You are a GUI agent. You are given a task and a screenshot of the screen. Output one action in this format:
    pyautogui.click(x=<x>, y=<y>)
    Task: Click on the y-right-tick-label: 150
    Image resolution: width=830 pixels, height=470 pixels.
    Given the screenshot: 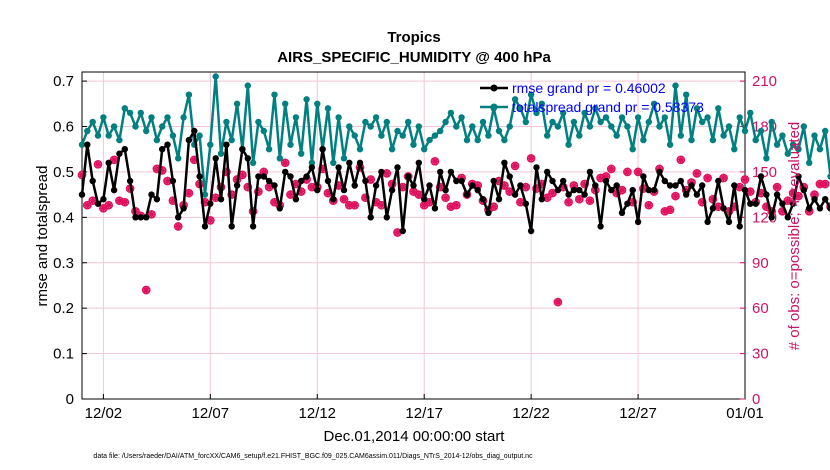 What is the action you would take?
    pyautogui.click(x=764, y=172)
    